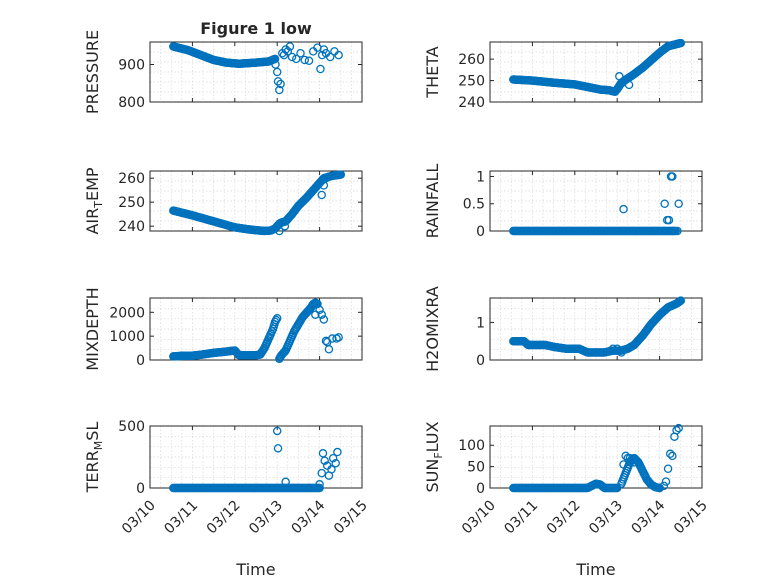 The image size is (778, 583). I want to click on subplot-1: 800 900 PRESSURE Figure 1 low, so click(223, 66).